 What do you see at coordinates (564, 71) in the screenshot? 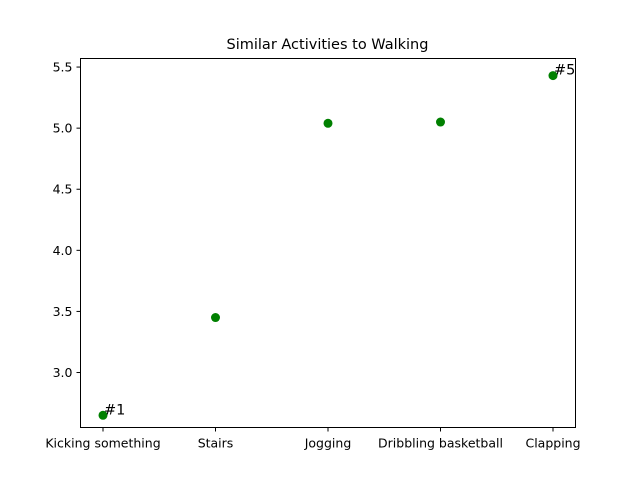
I see `point-annotation: #5` at bounding box center [564, 71].